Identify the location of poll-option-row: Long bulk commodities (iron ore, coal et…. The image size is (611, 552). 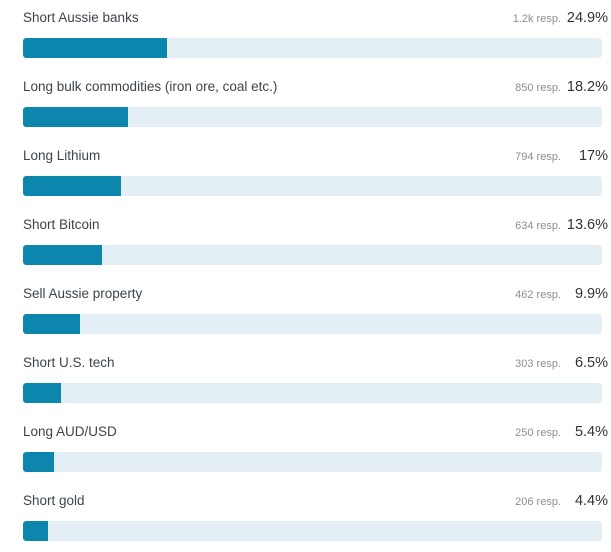
(315, 103).